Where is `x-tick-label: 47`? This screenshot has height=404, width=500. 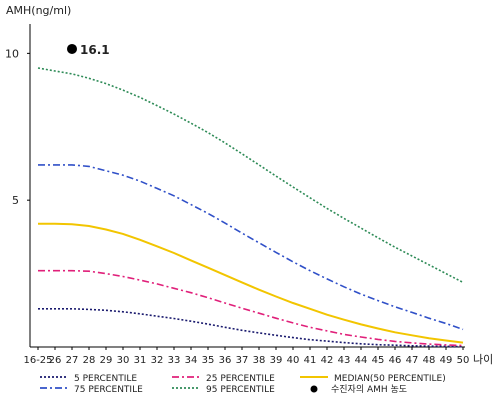 x-tick-label: 47 is located at coordinates (412, 360).